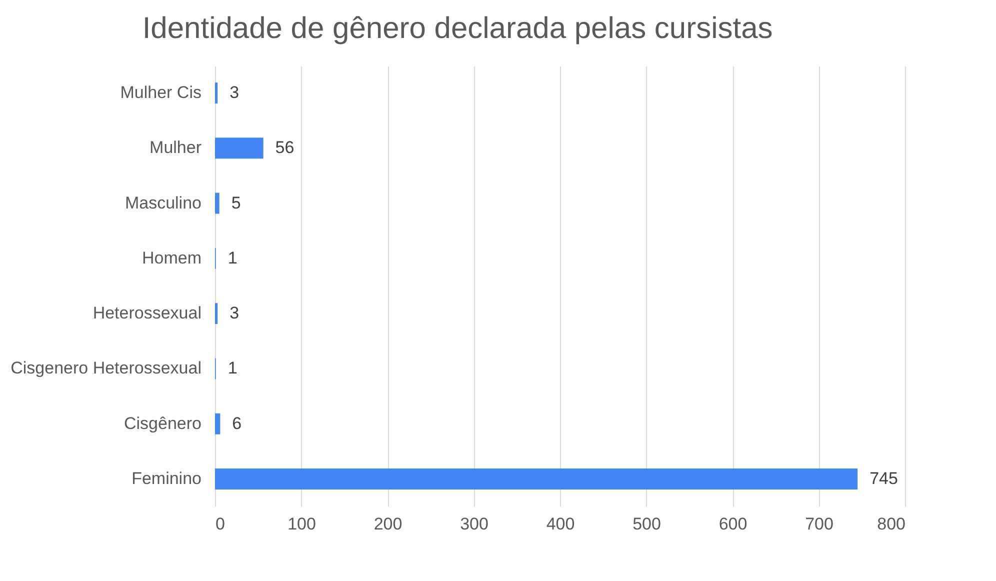 This screenshot has height=581, width=996. I want to click on x-tick-label: 500, so click(646, 524).